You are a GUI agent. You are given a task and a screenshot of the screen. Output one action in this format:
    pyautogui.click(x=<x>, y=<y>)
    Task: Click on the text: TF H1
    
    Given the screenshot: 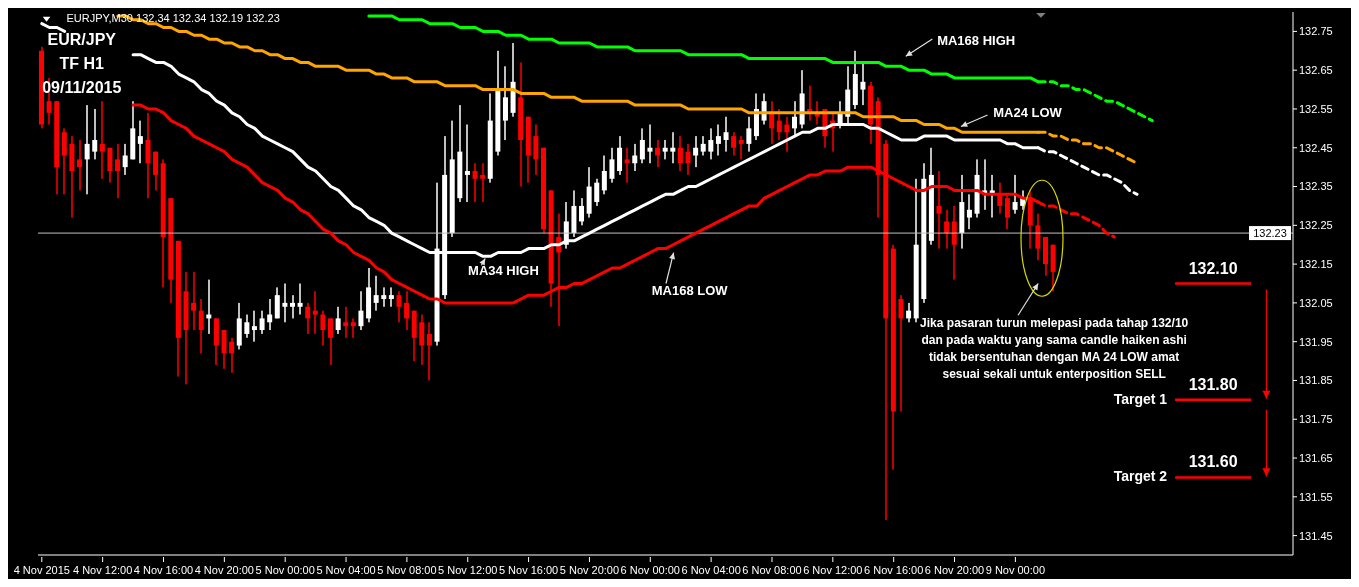 What is the action you would take?
    pyautogui.click(x=81, y=64)
    